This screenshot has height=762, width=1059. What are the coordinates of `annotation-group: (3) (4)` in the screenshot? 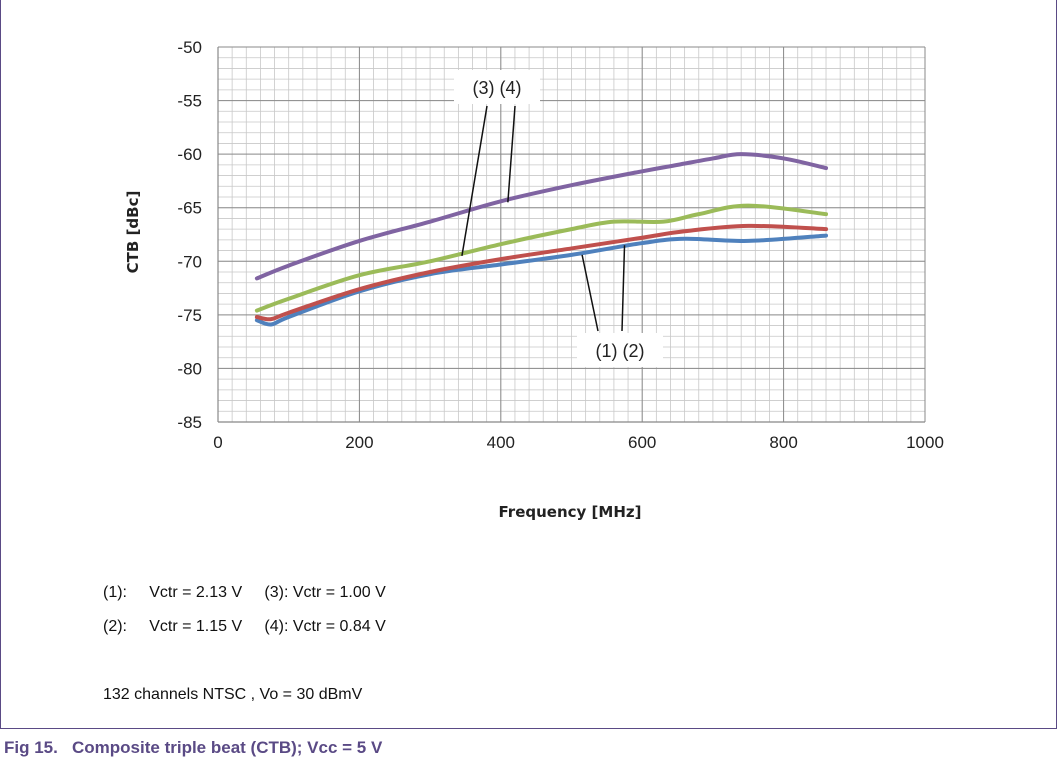 It's located at (497, 163).